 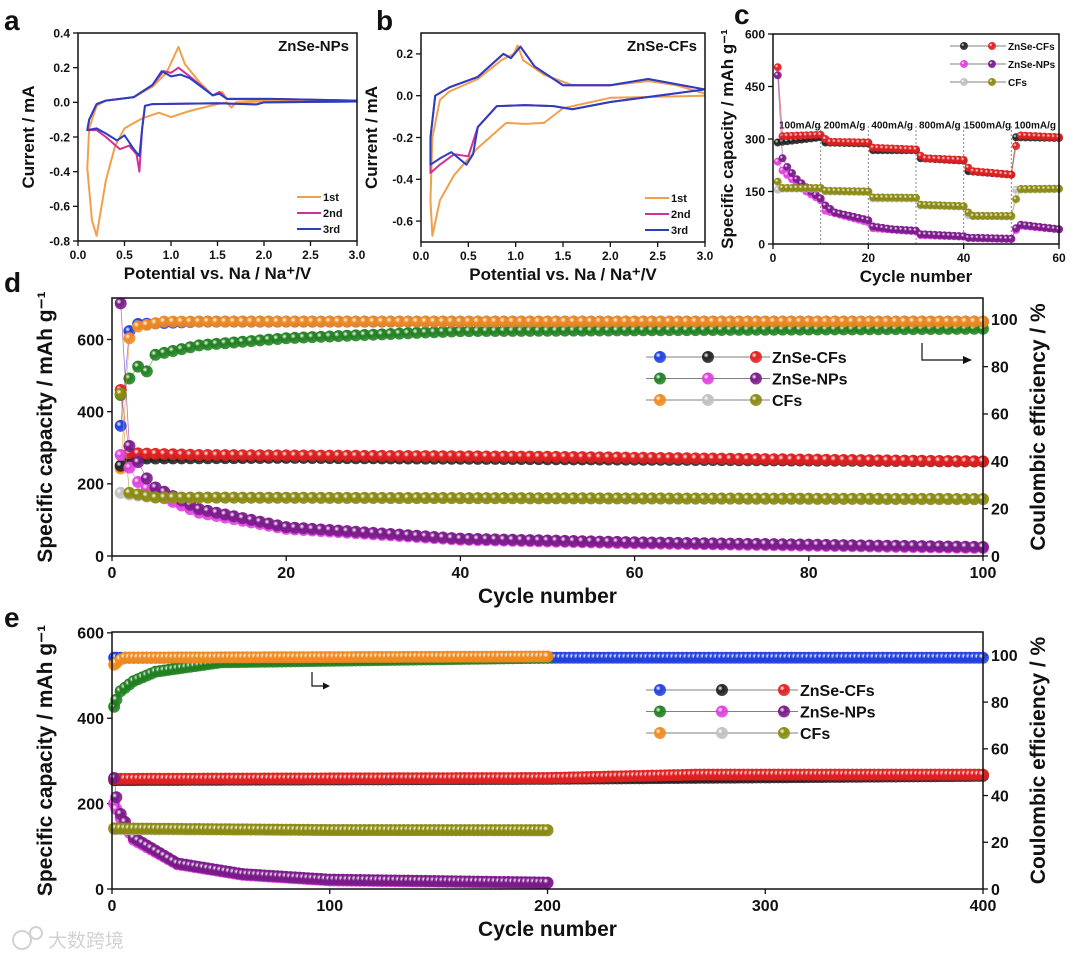 I want to click on legend-label: 2nd, so click(x=681, y=215).